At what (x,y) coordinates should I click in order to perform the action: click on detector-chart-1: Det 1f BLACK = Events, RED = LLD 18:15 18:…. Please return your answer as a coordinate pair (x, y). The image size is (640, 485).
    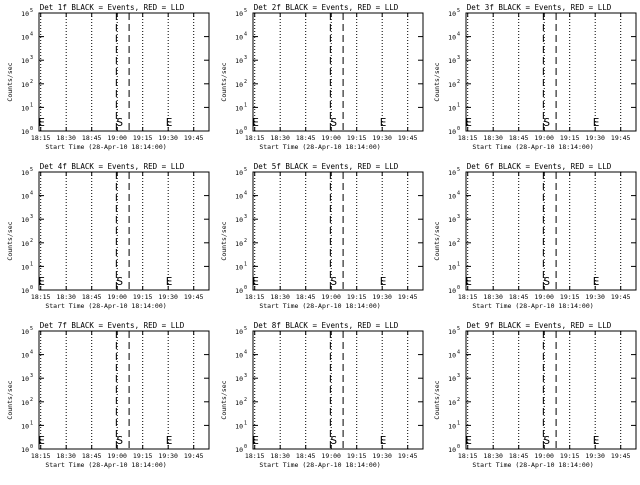
    Looking at the image, I should click on (108, 77).